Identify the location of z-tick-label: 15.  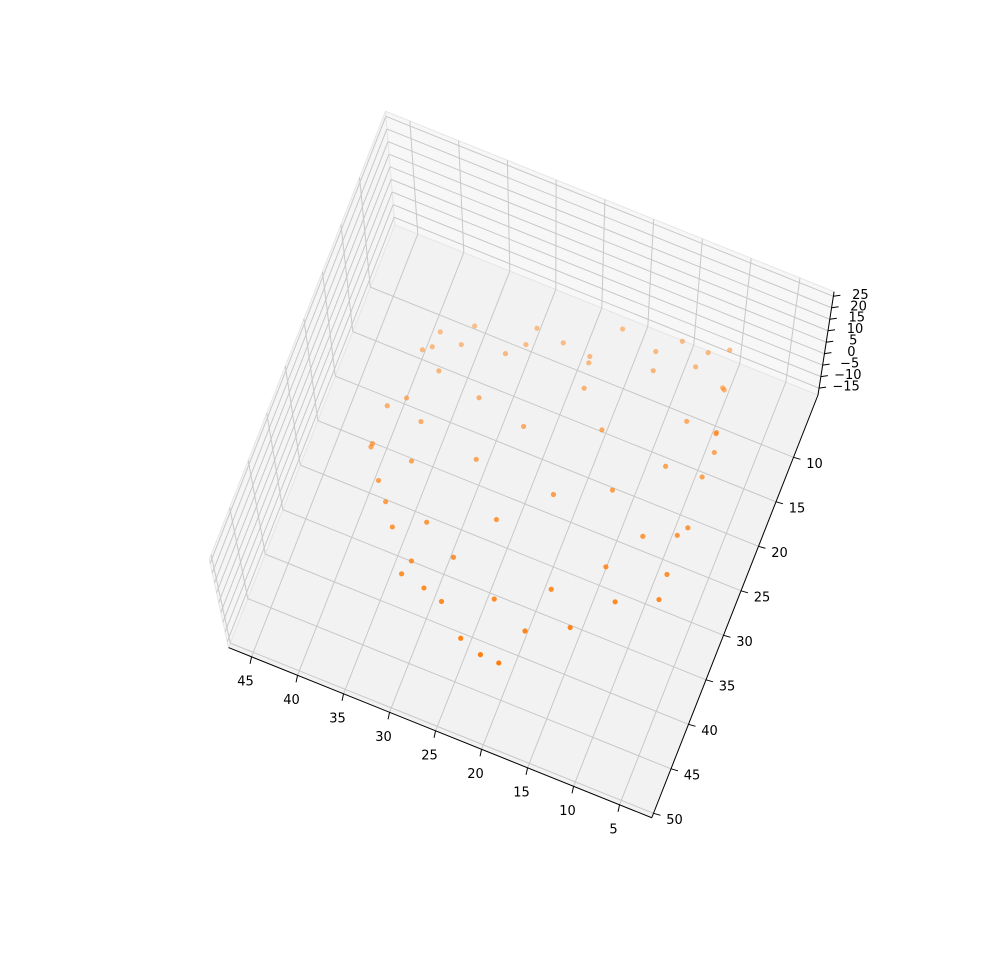
(857, 318).